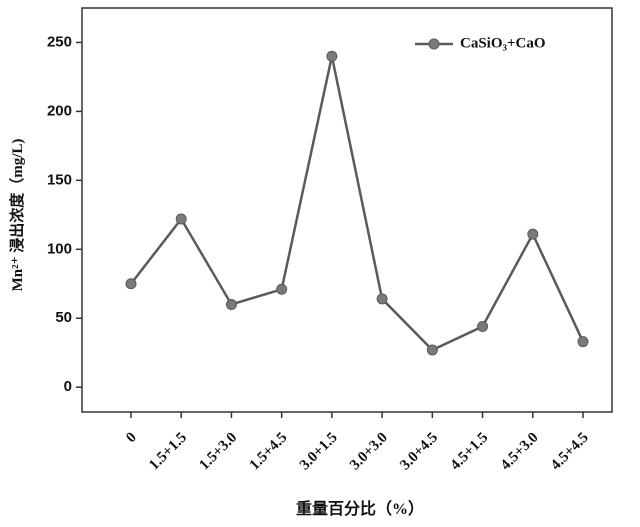  I want to click on x-tick-label: 1.5+1.5, so click(168, 452).